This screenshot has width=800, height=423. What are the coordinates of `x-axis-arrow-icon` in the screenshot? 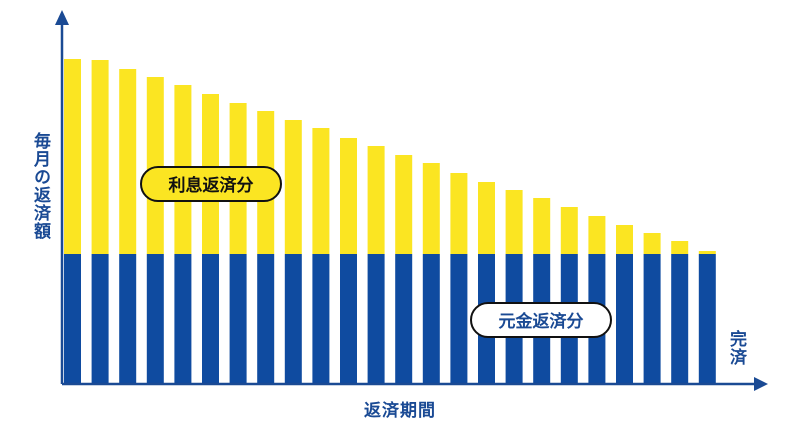 It's located at (761, 384).